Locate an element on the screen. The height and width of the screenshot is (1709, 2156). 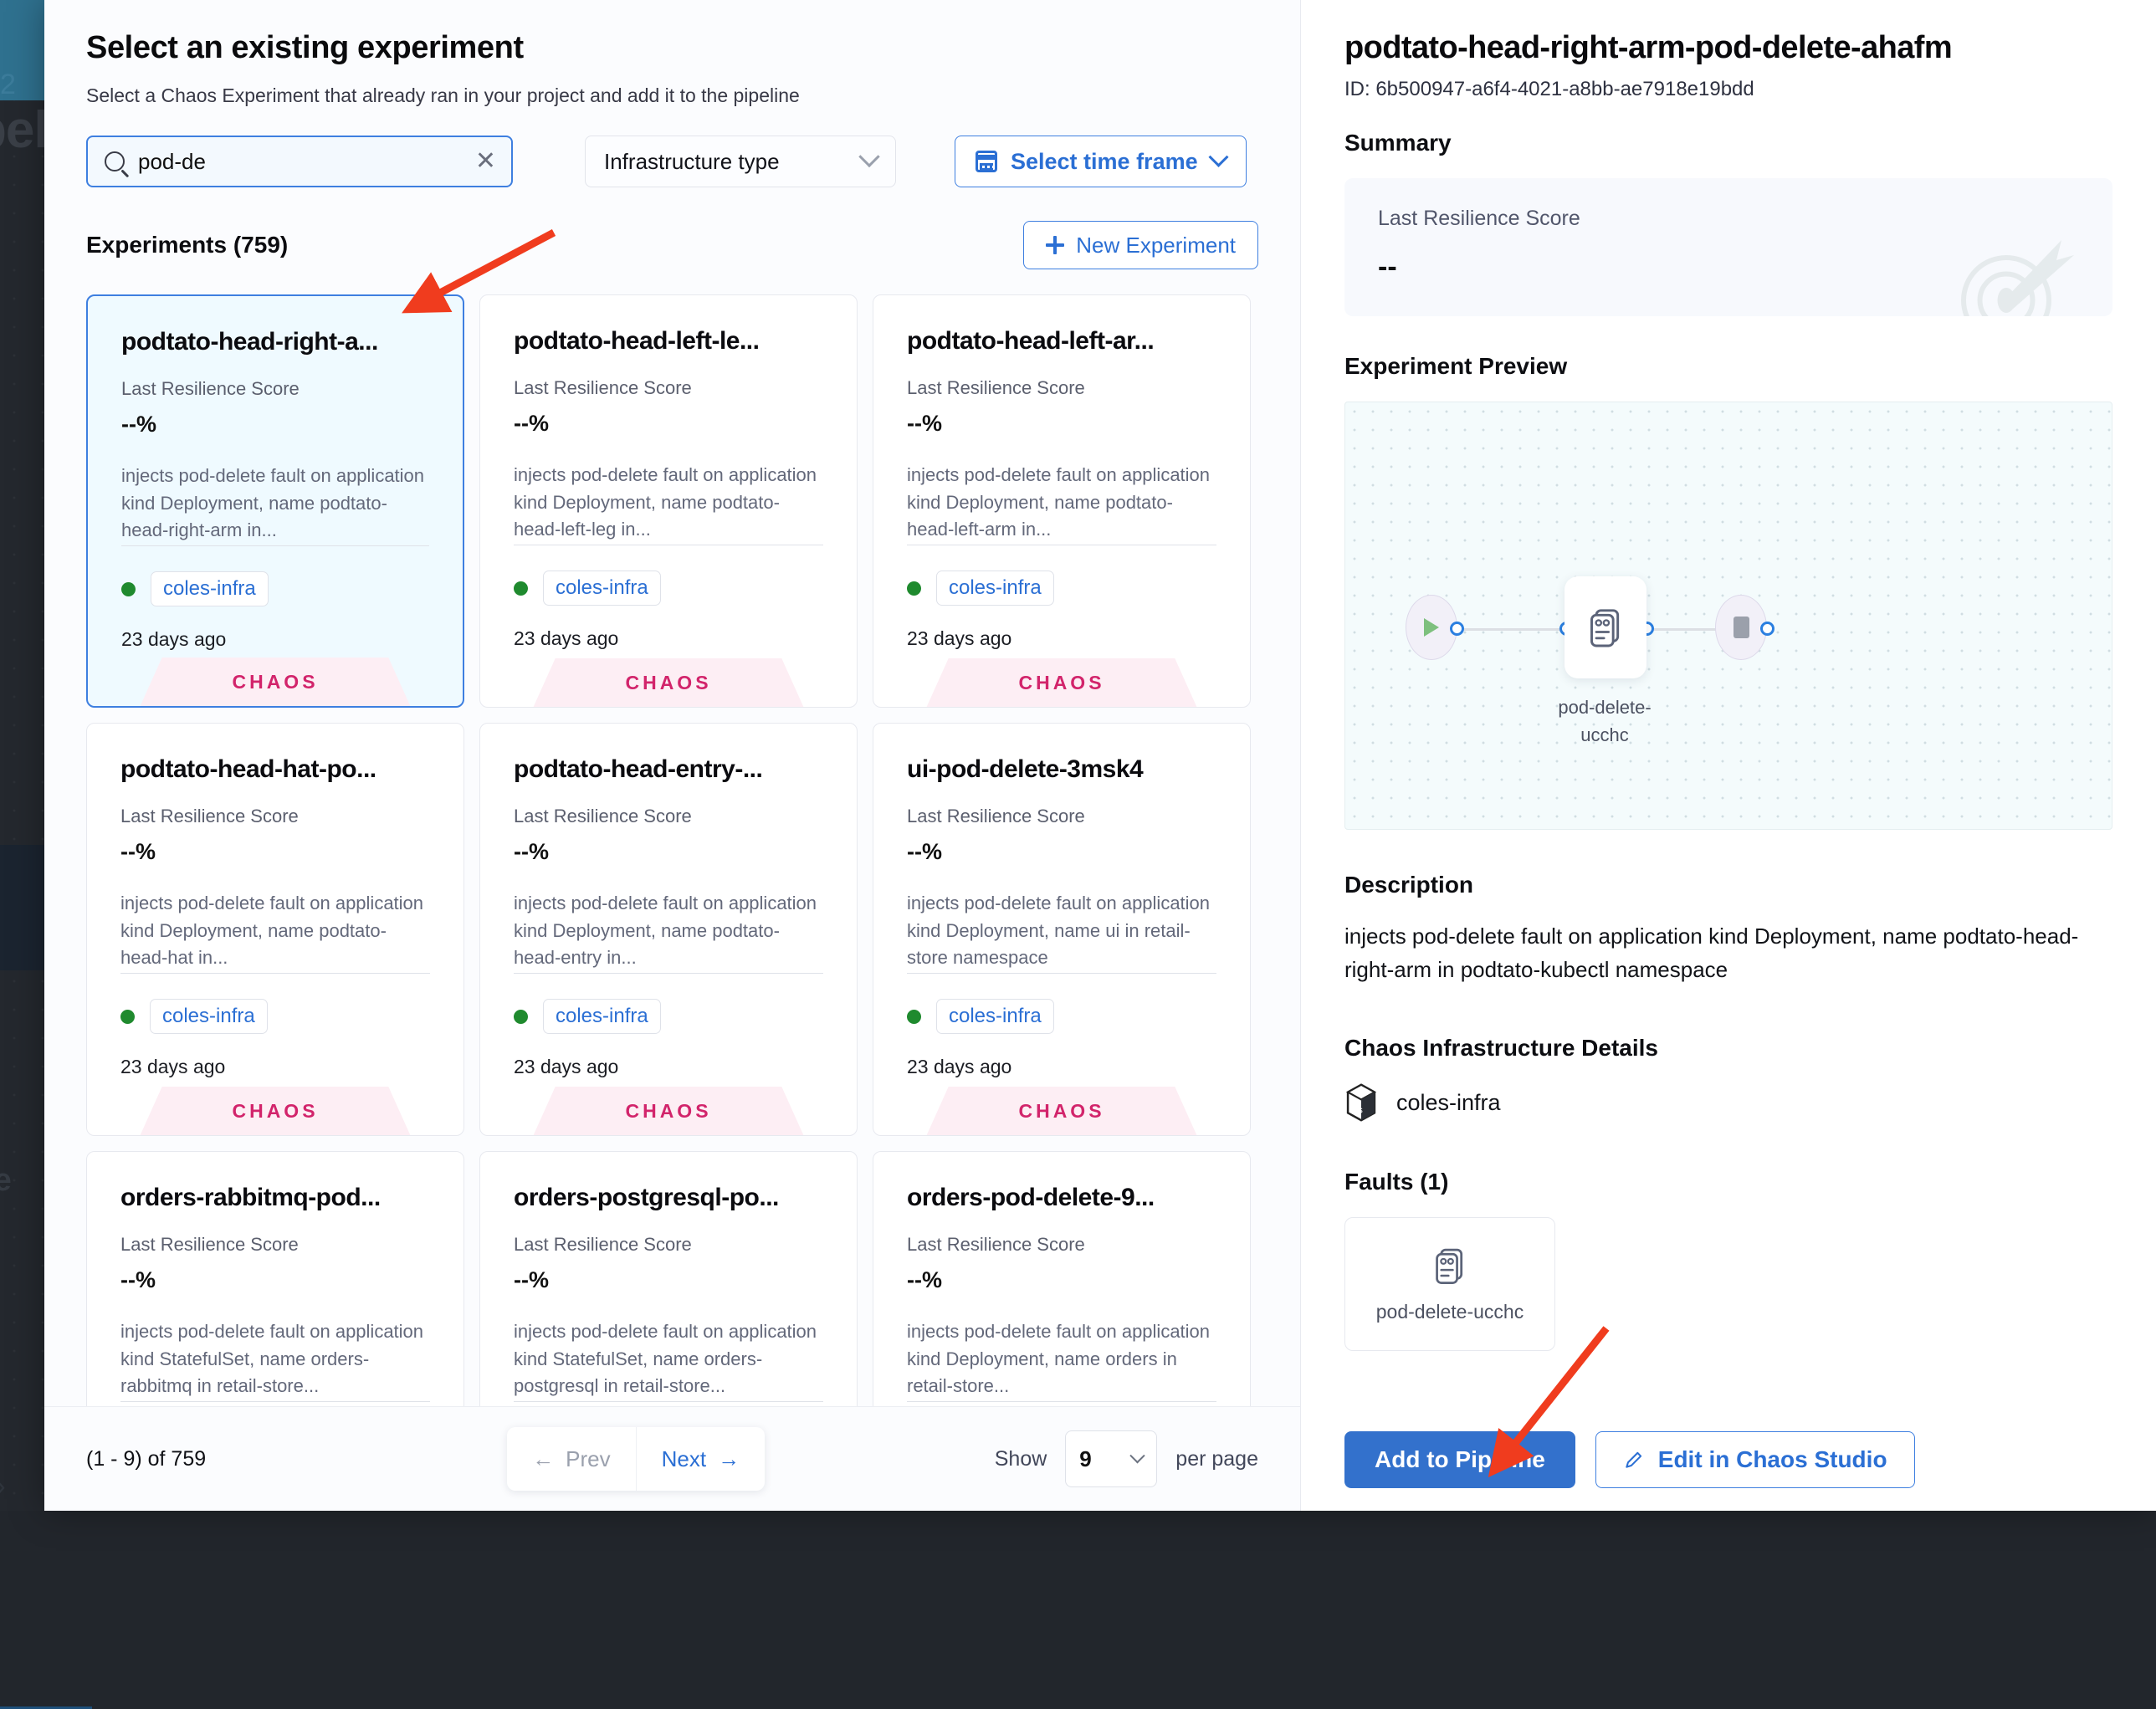
arrow-right-icon: → is located at coordinates (729, 1459).